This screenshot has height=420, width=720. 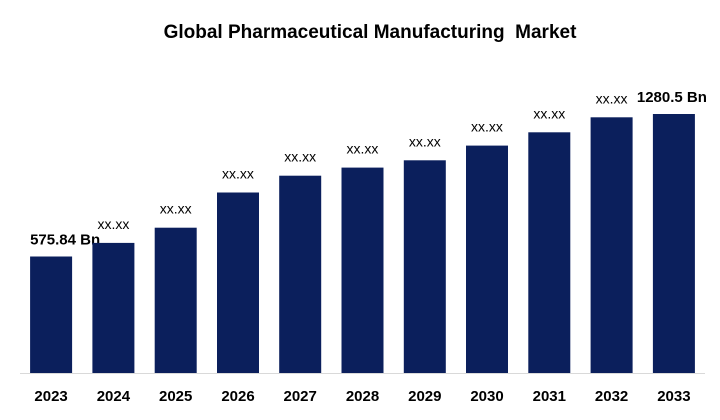 What do you see at coordinates (362, 396) in the screenshot?
I see `x-tick-label-2028: 2028` at bounding box center [362, 396].